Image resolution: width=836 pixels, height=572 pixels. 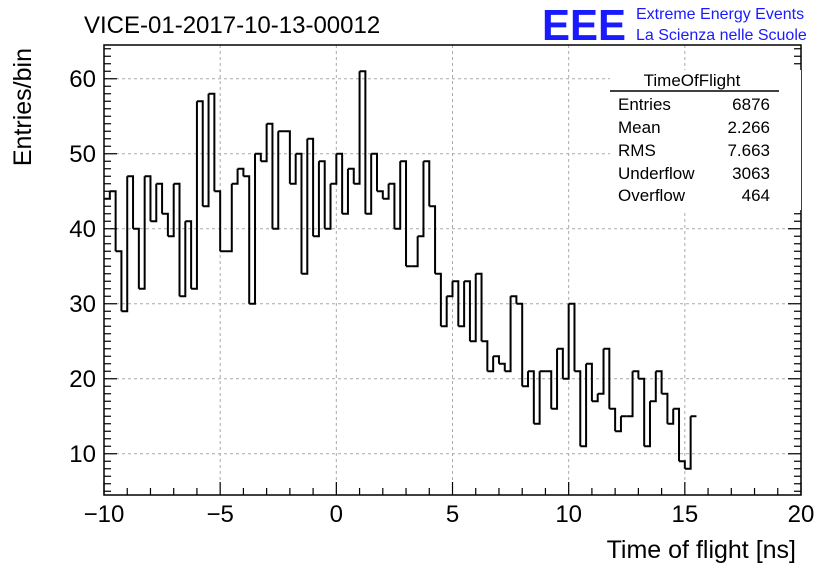 I want to click on x-tick-label: 10, so click(x=568, y=514).